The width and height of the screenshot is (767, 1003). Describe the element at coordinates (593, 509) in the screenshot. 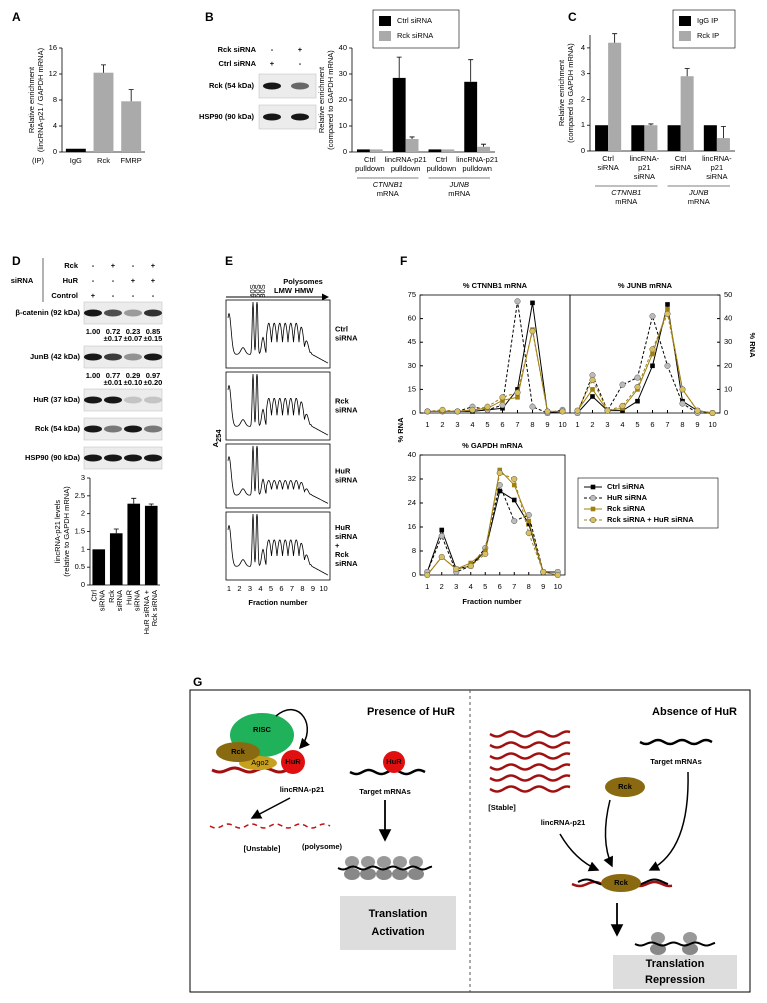

I see `legend-marker` at that location.